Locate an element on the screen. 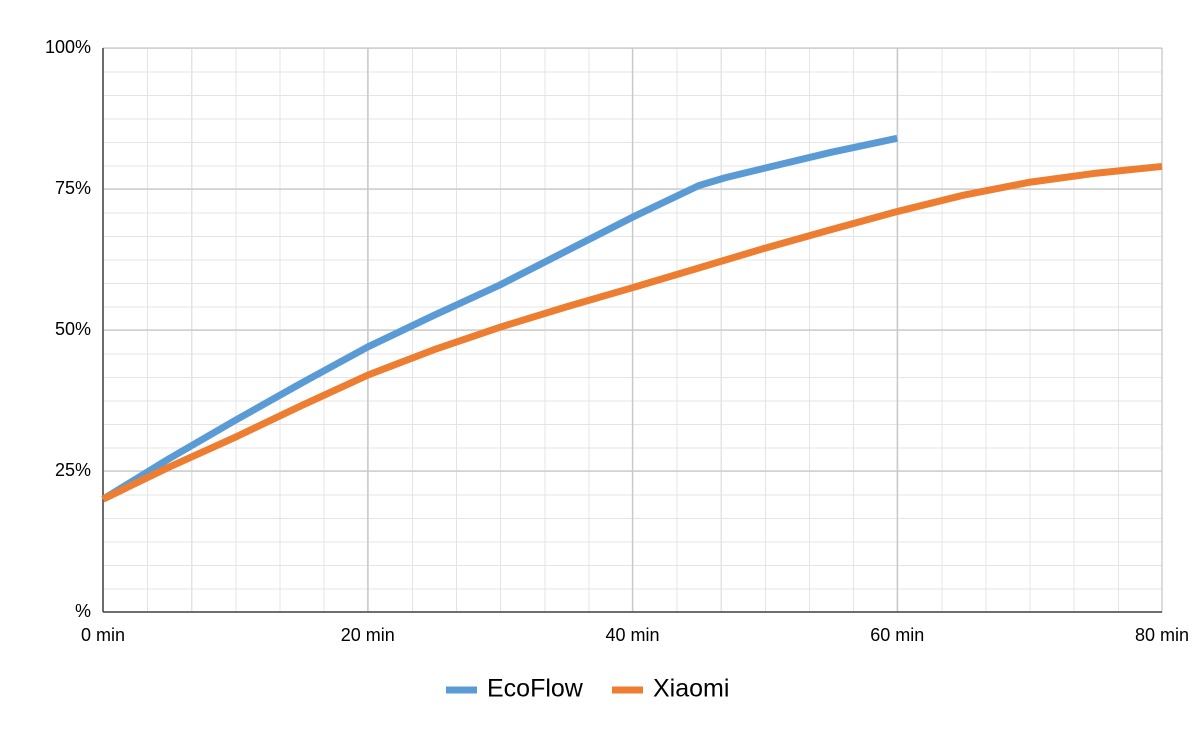 The image size is (1200, 730). y-tick-label: % is located at coordinates (83, 611).